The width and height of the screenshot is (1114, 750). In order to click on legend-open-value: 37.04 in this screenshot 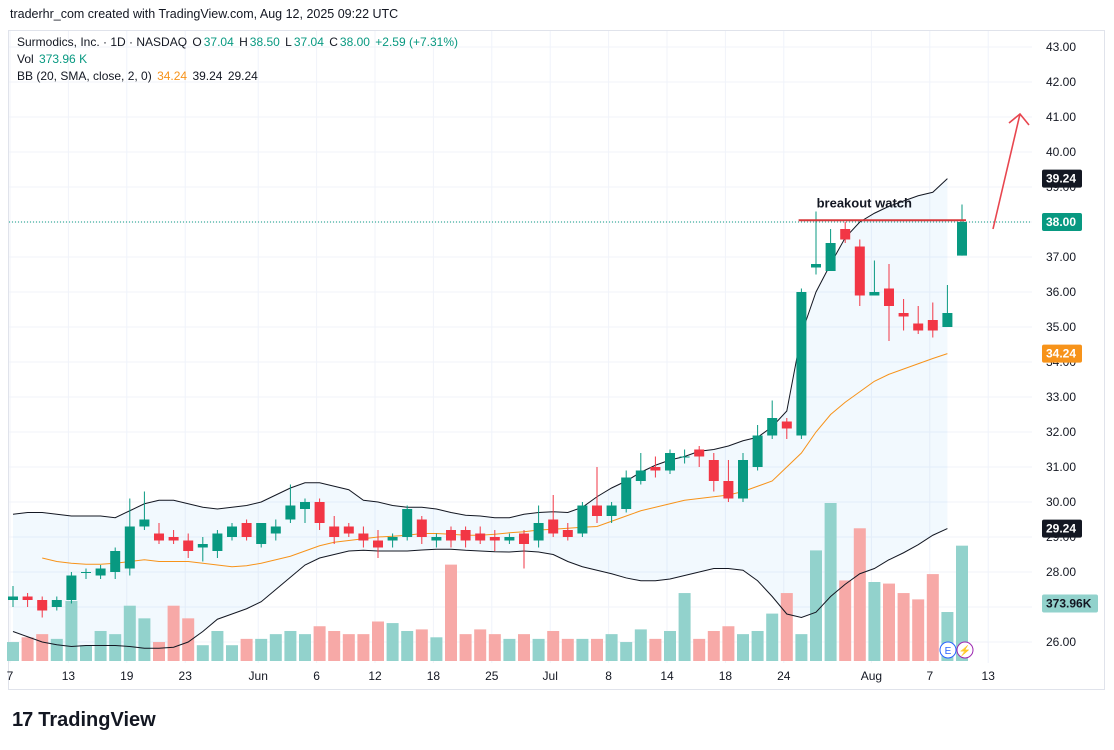, I will do `click(218, 42)`.